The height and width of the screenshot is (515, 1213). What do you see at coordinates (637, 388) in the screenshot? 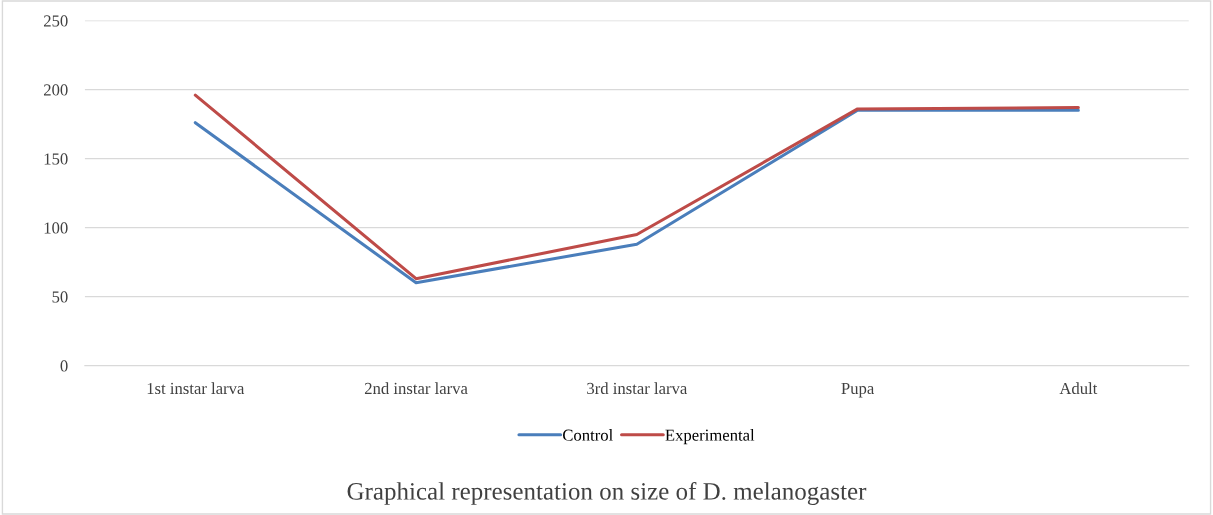
I see `x-tick-label: 3rd instar larva` at bounding box center [637, 388].